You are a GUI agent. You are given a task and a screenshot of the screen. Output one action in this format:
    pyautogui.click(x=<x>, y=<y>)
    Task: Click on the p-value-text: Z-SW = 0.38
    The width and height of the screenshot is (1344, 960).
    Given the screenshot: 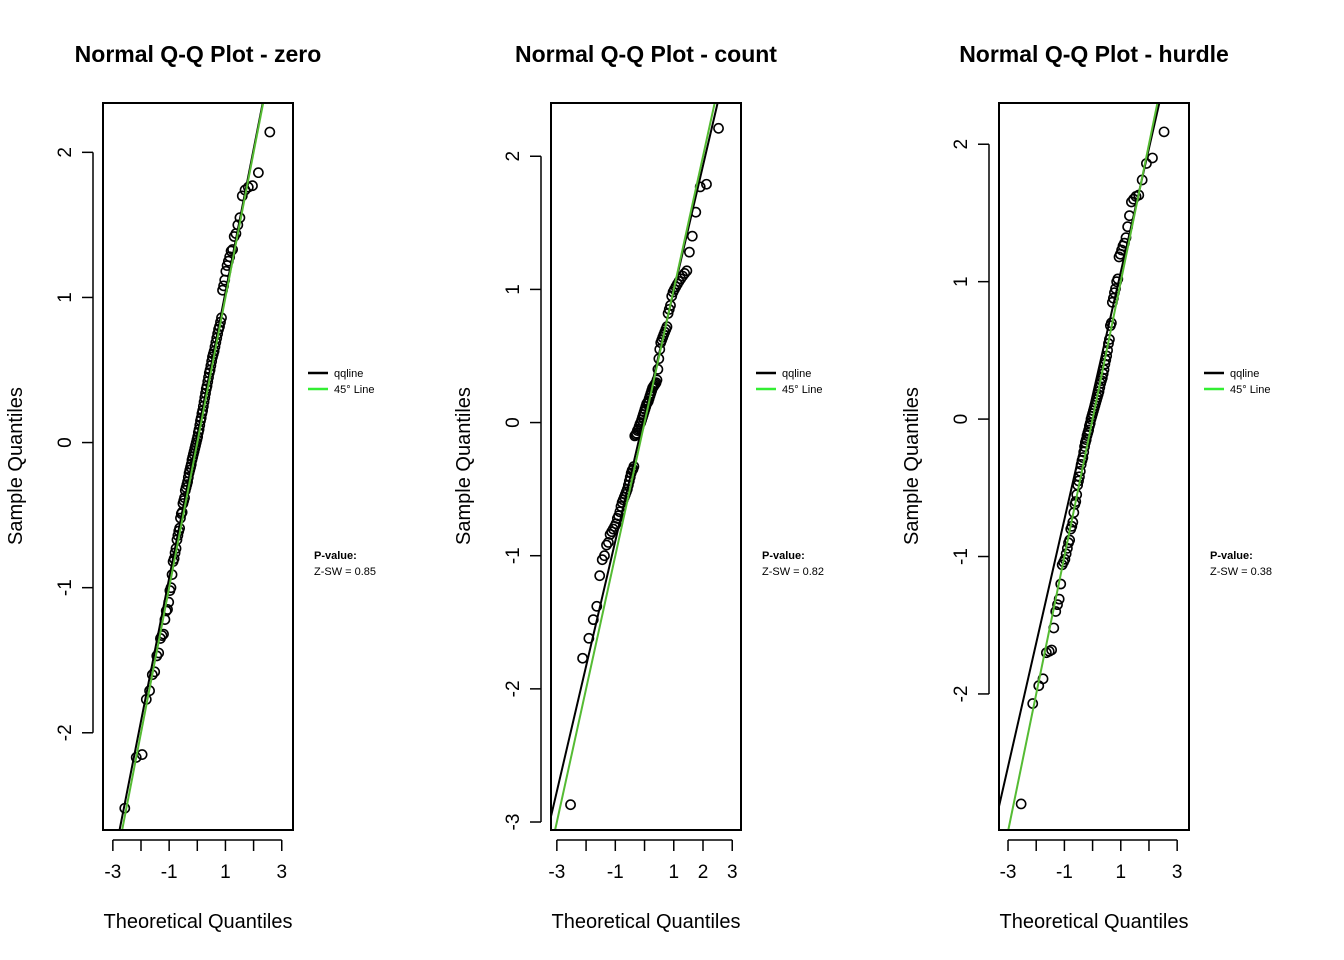 What is the action you would take?
    pyautogui.click(x=1241, y=572)
    